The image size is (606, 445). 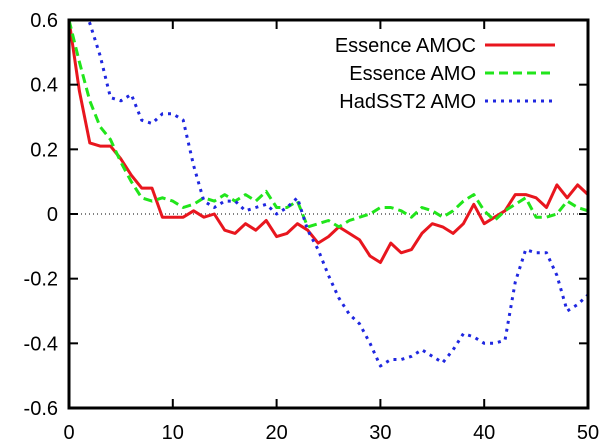 What do you see at coordinates (484, 433) in the screenshot?
I see `x-tick-label: 40` at bounding box center [484, 433].